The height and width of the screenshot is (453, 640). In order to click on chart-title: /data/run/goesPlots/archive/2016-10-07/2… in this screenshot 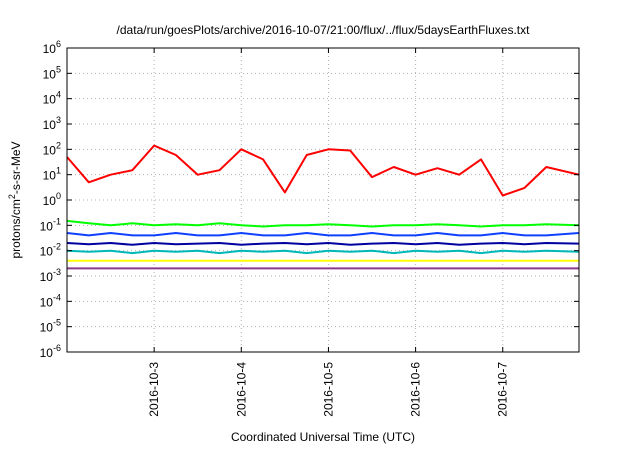, I will do `click(324, 30)`.